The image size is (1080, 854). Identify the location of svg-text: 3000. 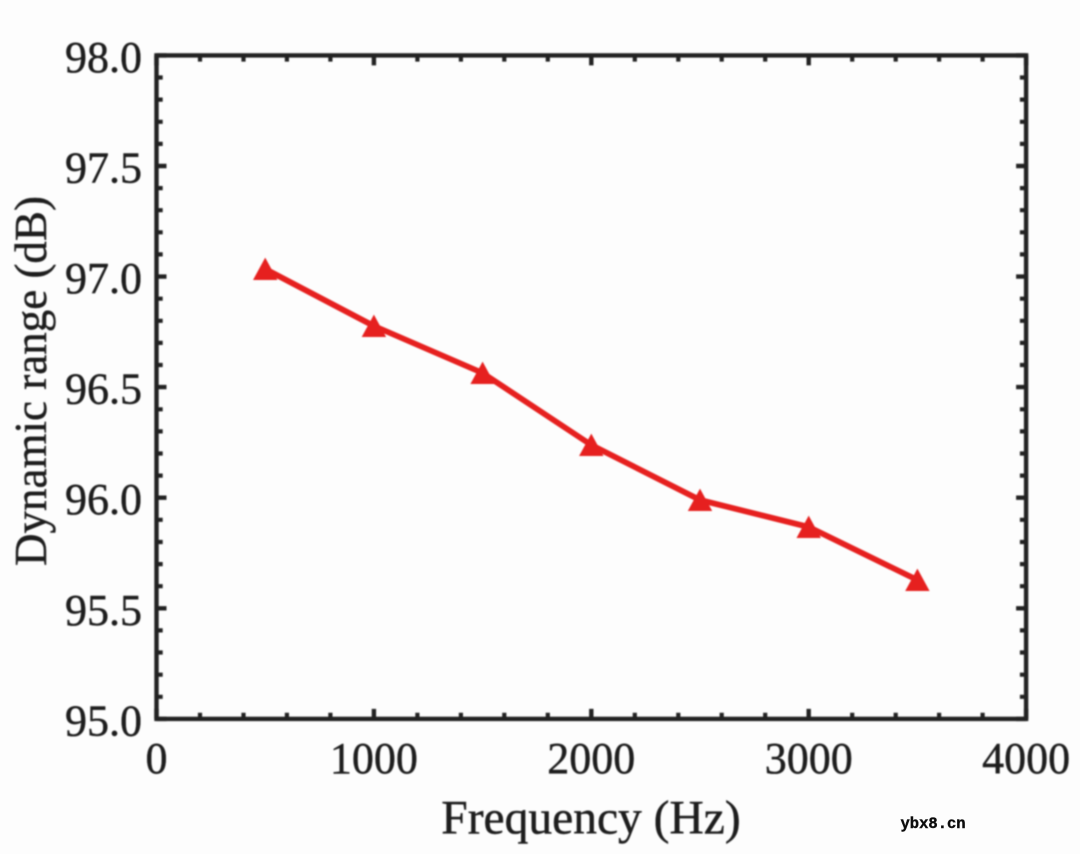
(809, 758).